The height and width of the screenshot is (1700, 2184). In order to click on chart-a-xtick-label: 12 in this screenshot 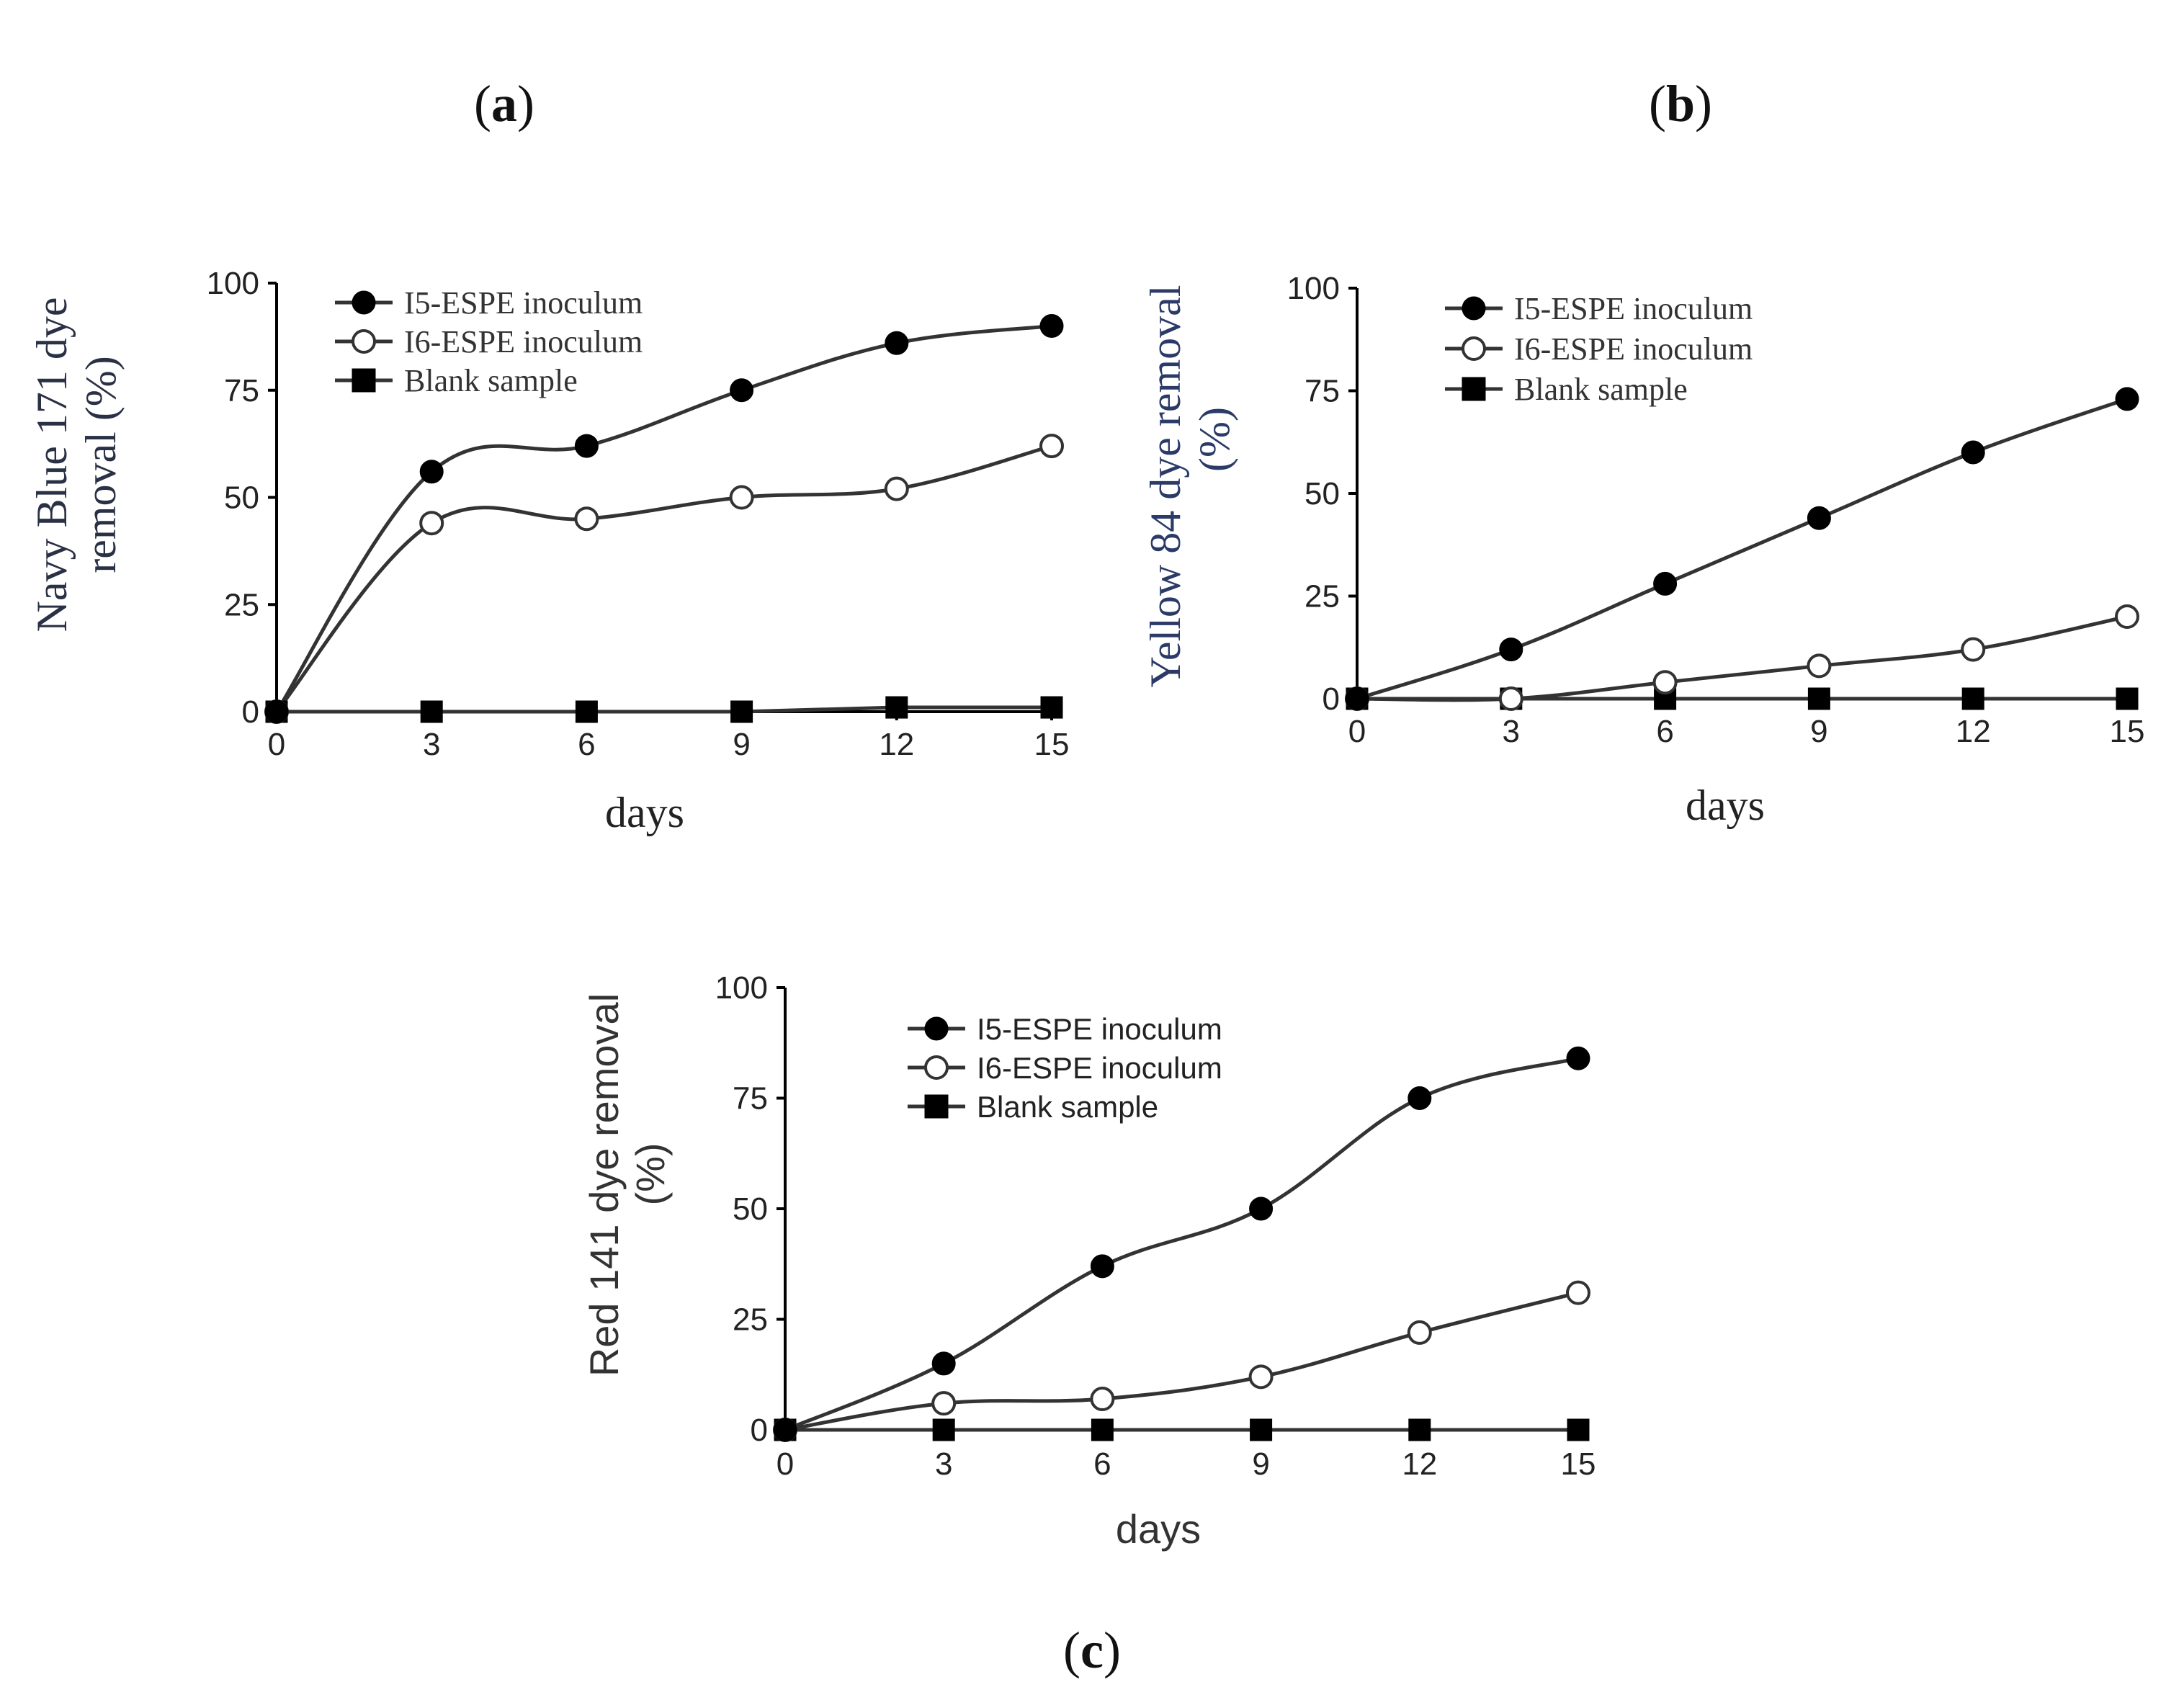, I will do `click(897, 744)`.